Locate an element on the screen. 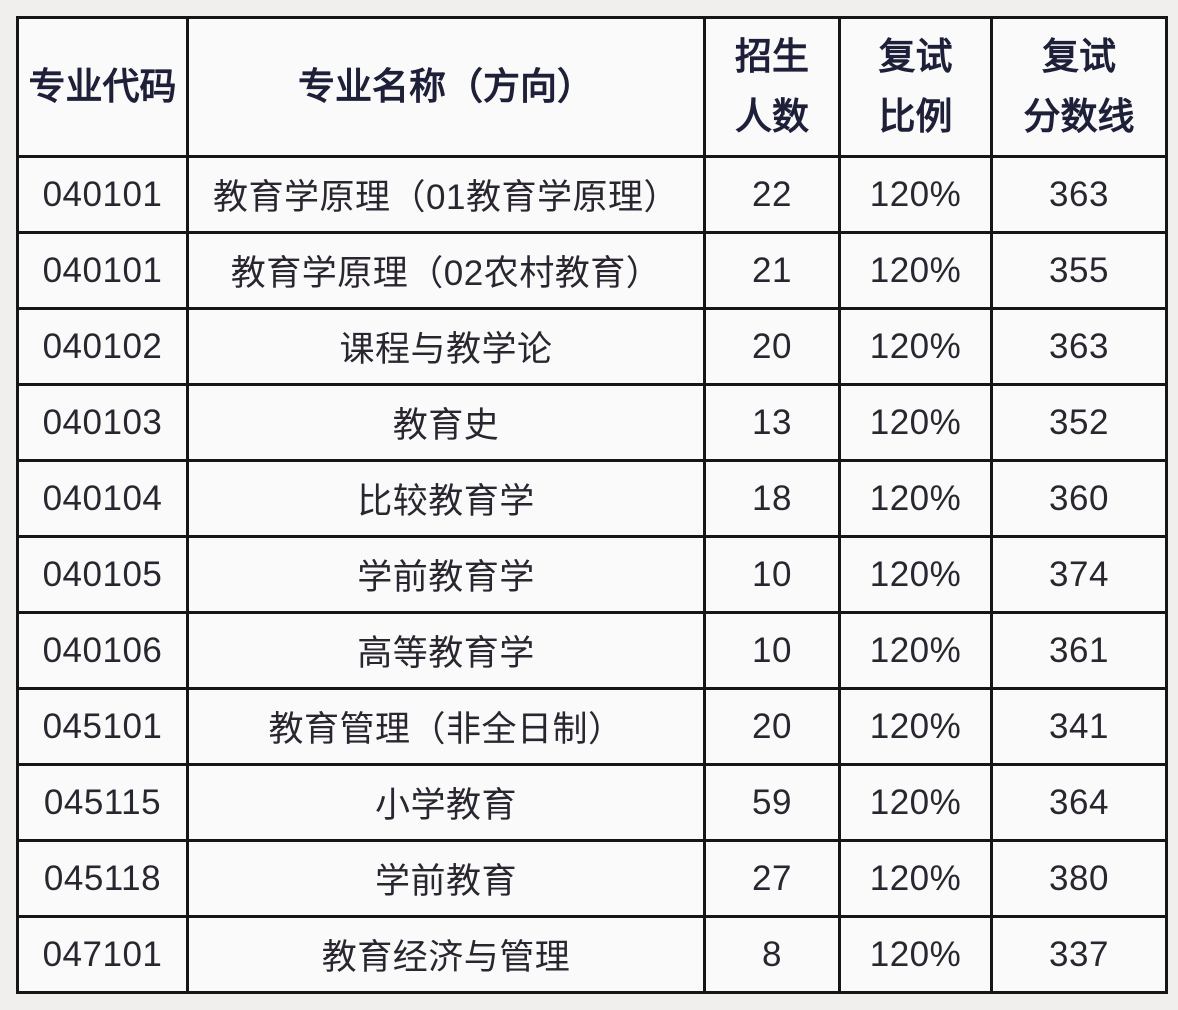 Image resolution: width=1178 pixels, height=1010 pixels. cell-retest-score: 352 is located at coordinates (1079, 422).